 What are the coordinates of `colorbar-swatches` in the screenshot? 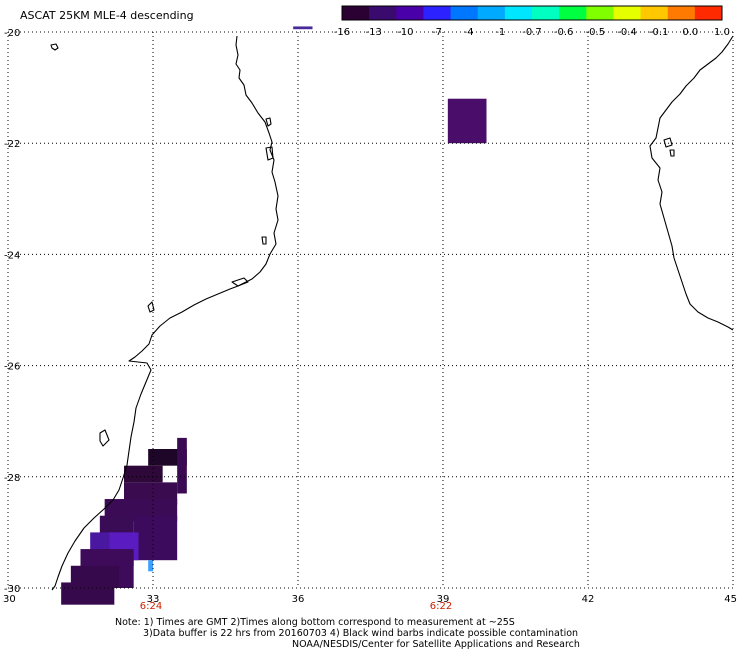 It's located at (532, 13).